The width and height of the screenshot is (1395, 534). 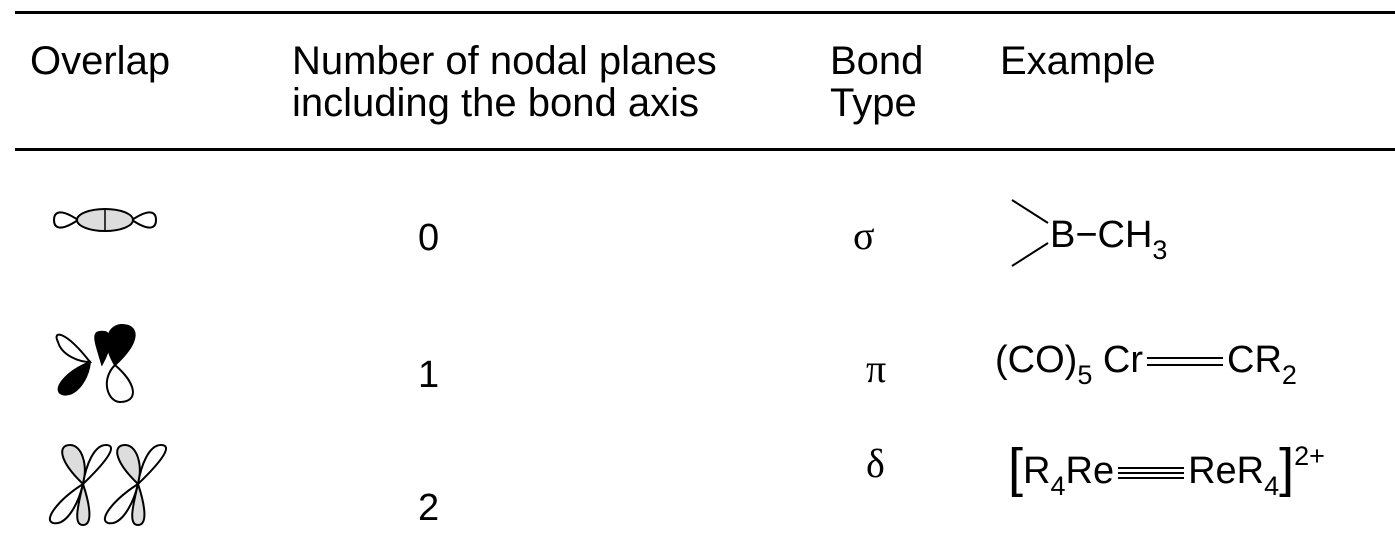 I want to click on top-rule, so click(x=705, y=12).